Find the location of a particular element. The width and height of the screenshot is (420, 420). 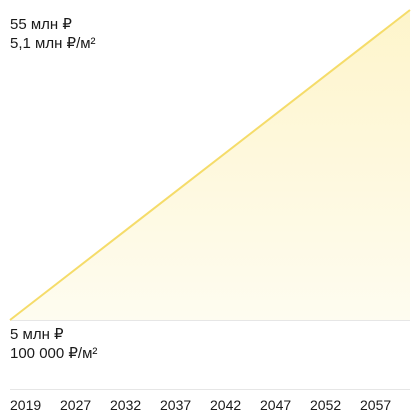

min-price-label: 5 млн ₽ is located at coordinates (53, 334).